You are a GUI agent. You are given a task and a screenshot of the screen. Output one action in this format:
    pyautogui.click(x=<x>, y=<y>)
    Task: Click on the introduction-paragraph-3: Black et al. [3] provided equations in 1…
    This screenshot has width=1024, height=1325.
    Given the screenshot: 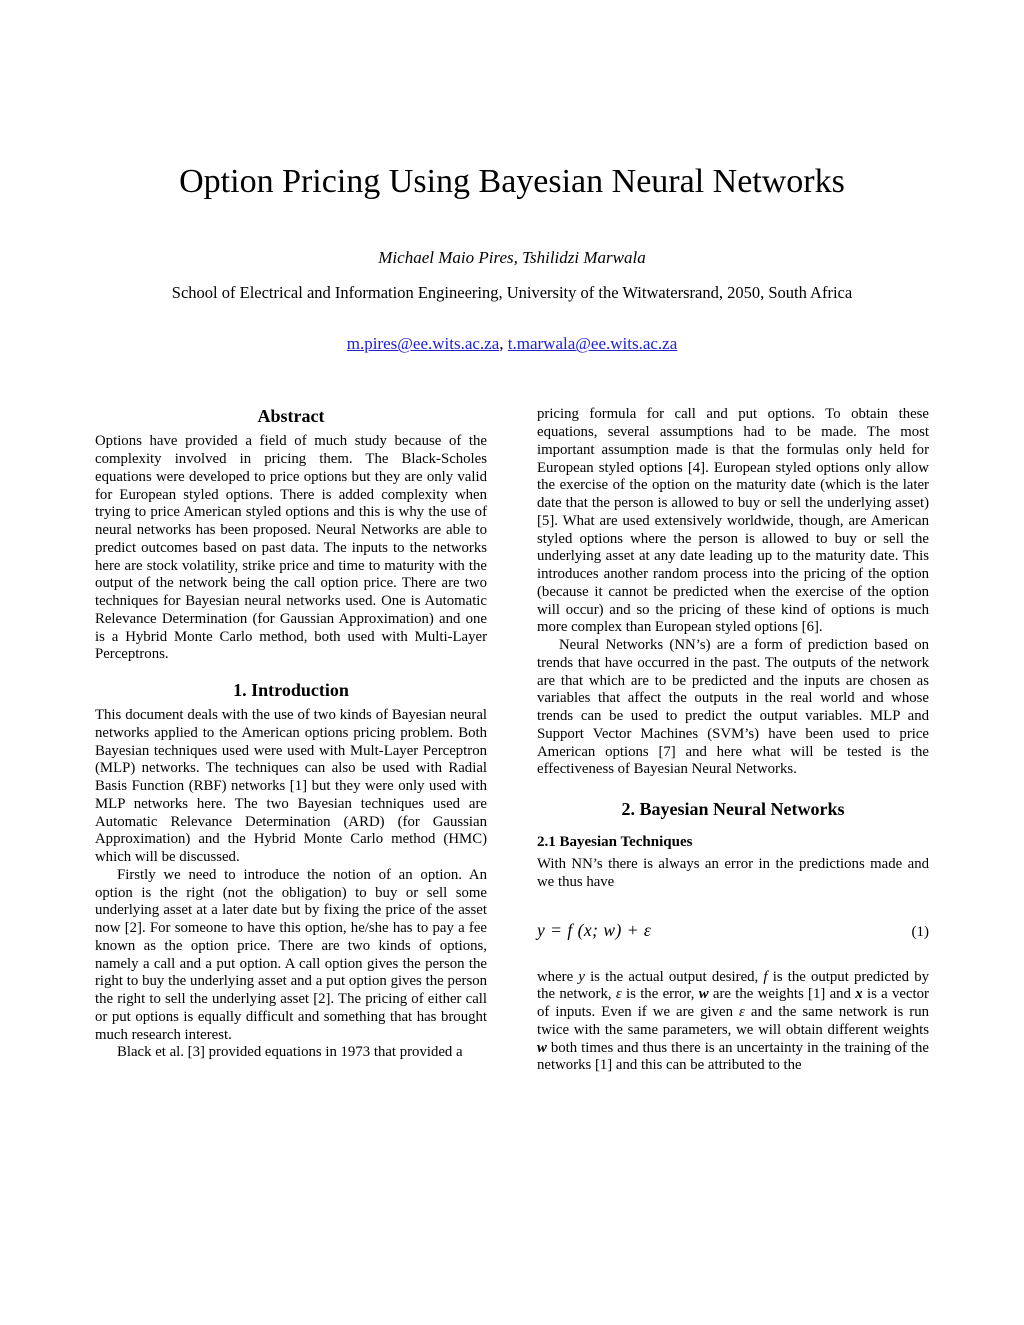 What is the action you would take?
    pyautogui.click(x=290, y=1052)
    